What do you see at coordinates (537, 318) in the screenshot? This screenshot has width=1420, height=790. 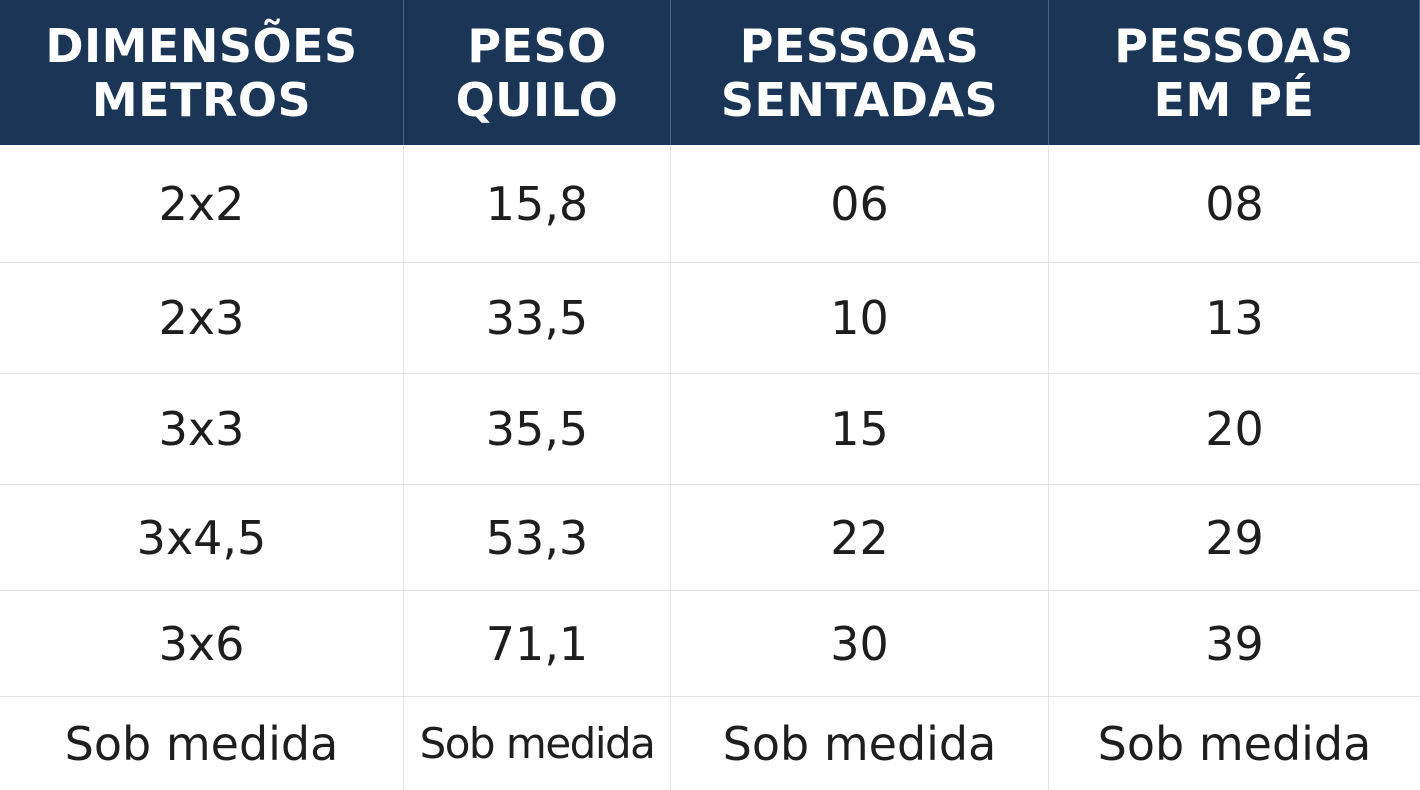 I see `cell-weight: 33,5` at bounding box center [537, 318].